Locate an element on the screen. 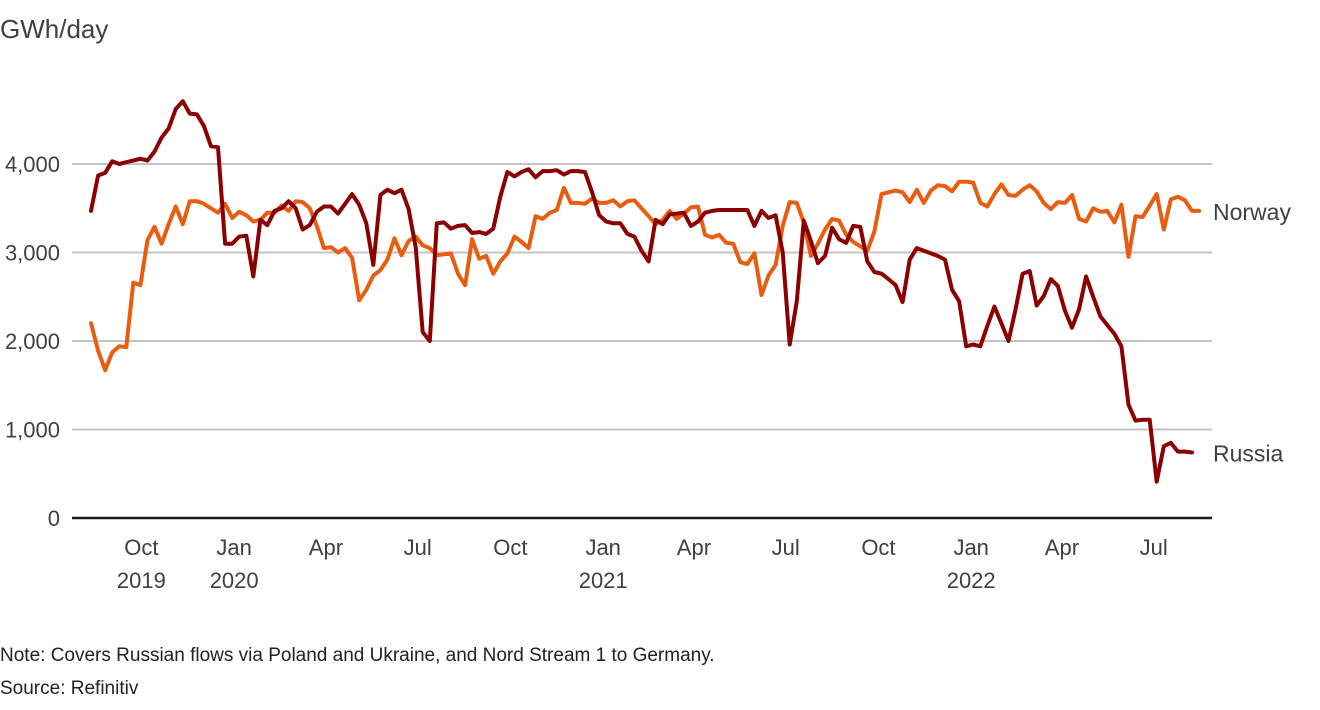  chart-source: Source: Refinitiv is located at coordinates (69, 688).